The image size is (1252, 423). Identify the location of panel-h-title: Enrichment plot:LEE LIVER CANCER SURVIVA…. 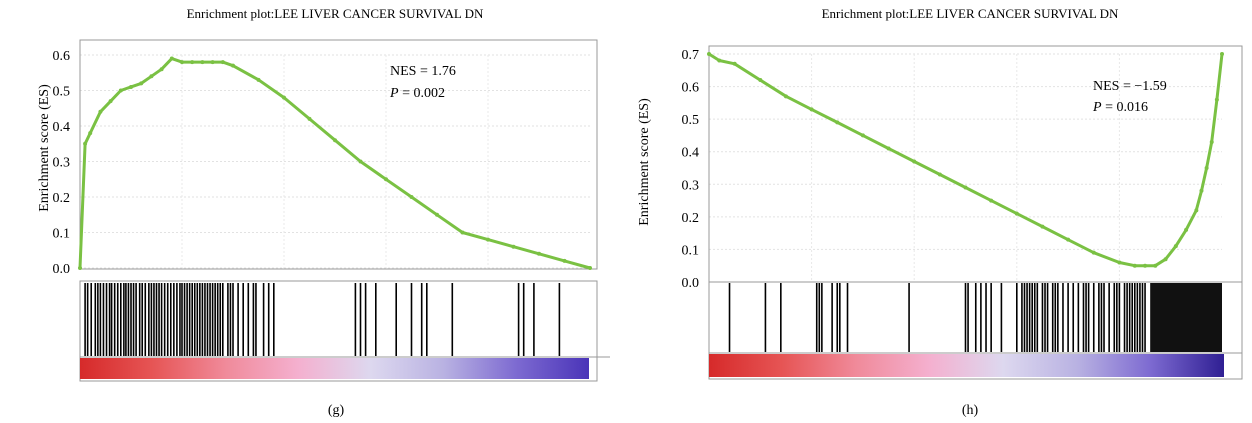
(970, 13).